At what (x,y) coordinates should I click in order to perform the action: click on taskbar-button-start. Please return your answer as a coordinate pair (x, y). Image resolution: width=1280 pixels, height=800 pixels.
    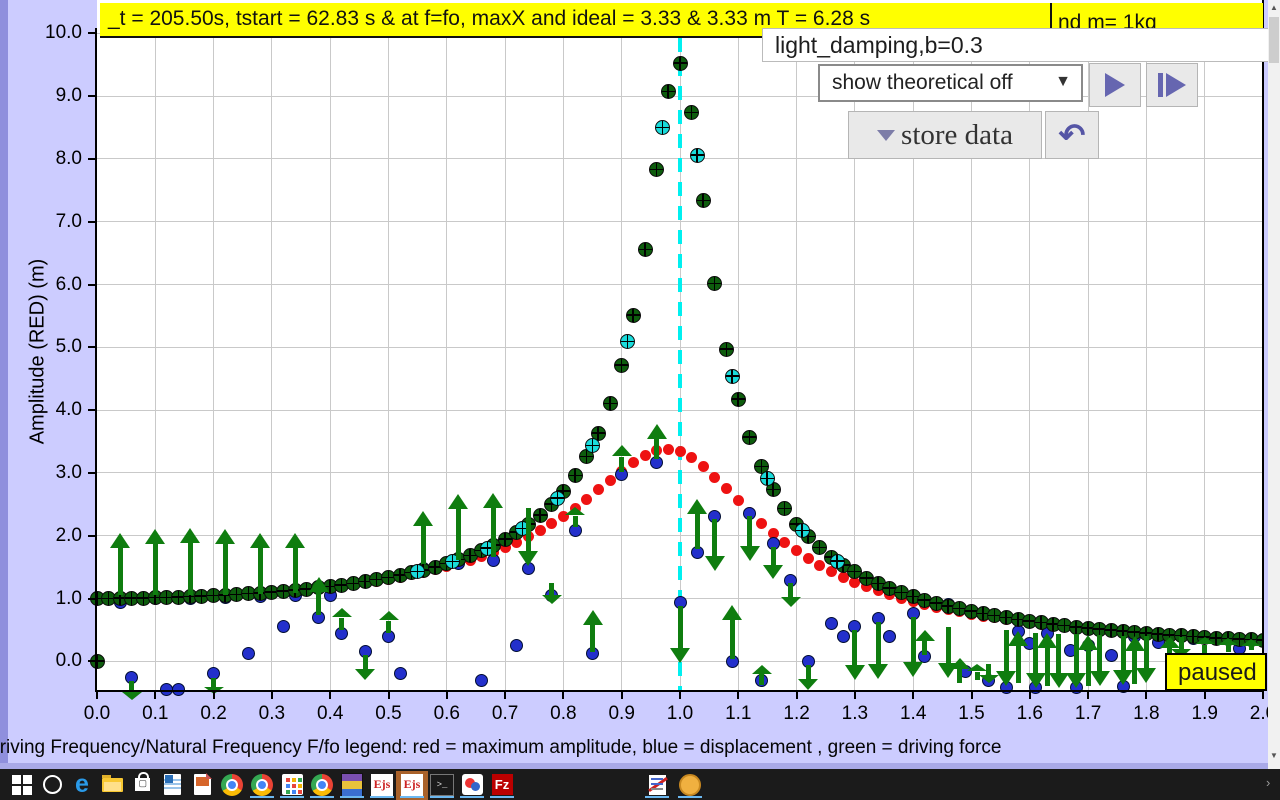
    Looking at the image, I should click on (22, 784).